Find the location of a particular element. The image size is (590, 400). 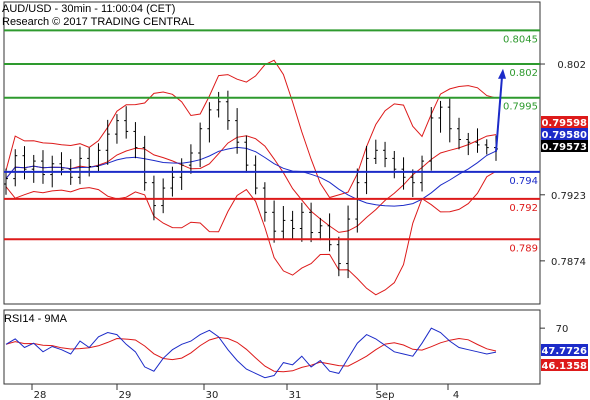

price-tick-label: 0.7874 is located at coordinates (568, 262).